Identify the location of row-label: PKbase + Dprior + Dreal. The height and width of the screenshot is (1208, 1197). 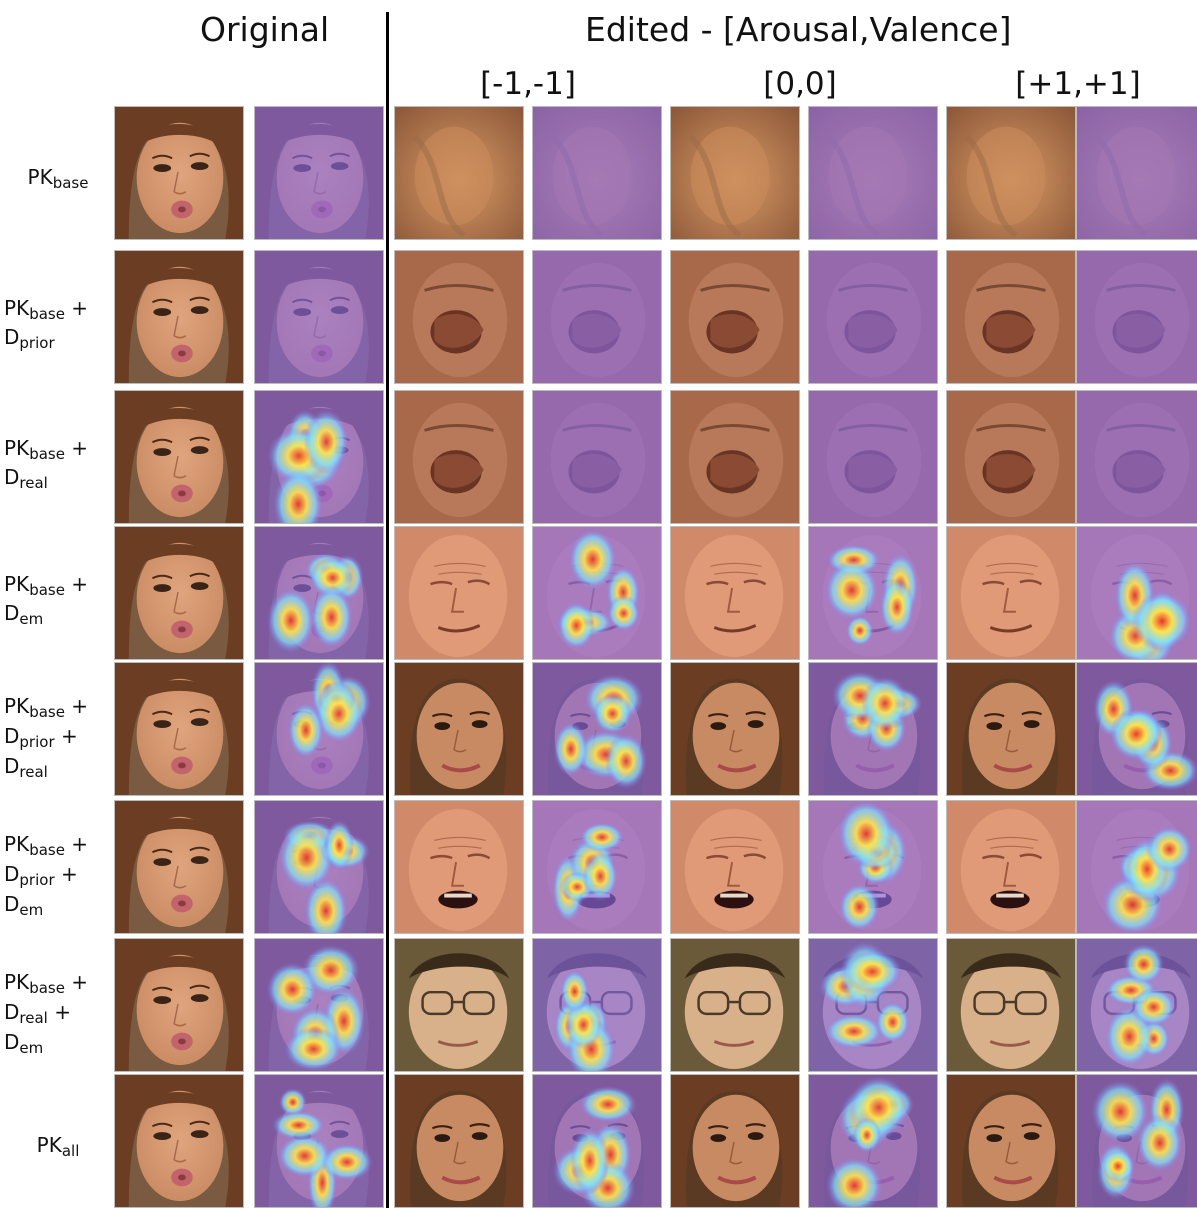
(58, 737).